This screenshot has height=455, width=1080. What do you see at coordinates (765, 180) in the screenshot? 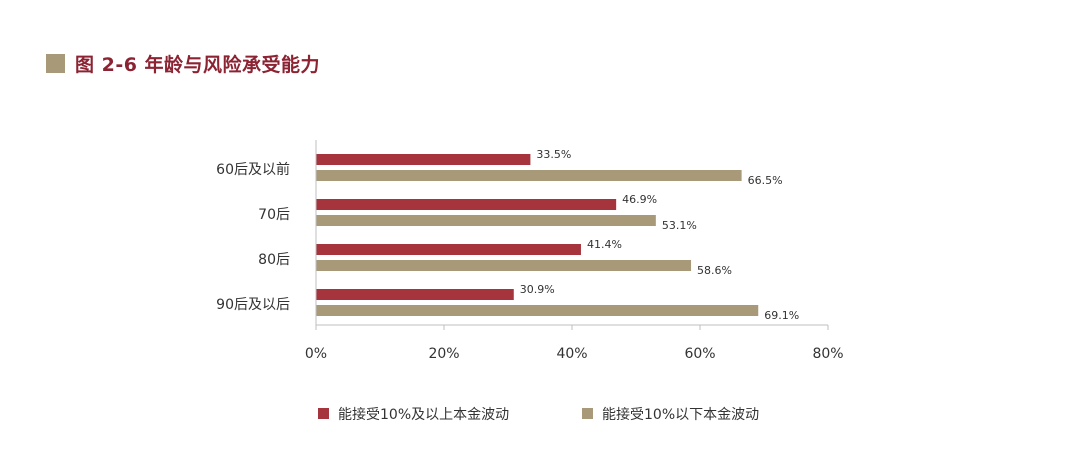
I see `data-label: 66.5%` at bounding box center [765, 180].